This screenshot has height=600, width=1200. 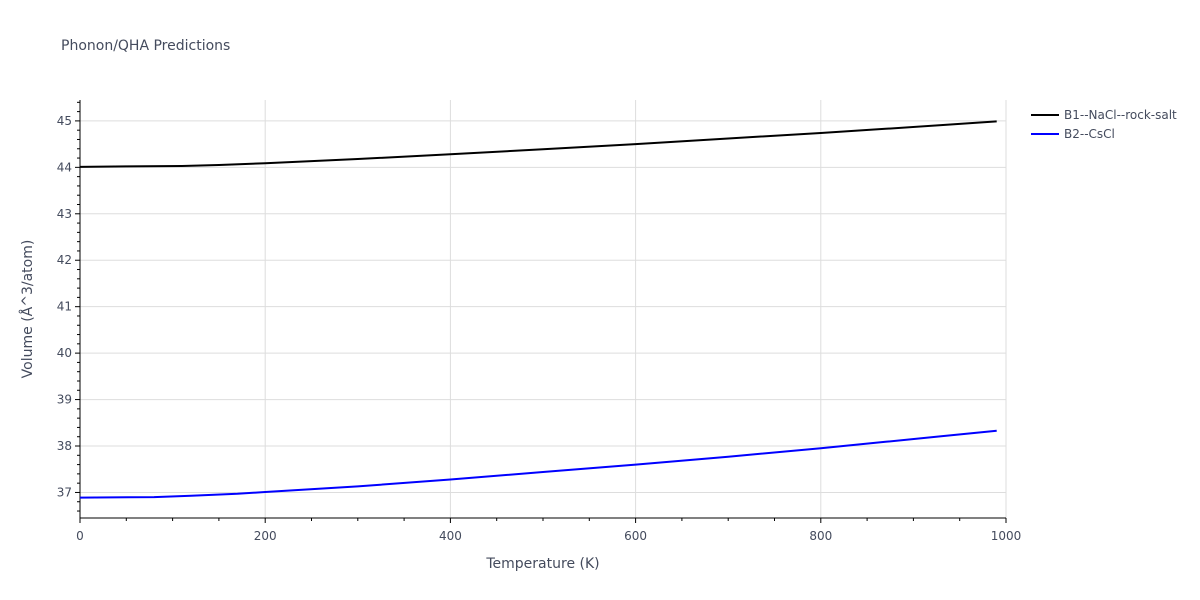 What do you see at coordinates (64, 353) in the screenshot?
I see `y-tick-label: 40` at bounding box center [64, 353].